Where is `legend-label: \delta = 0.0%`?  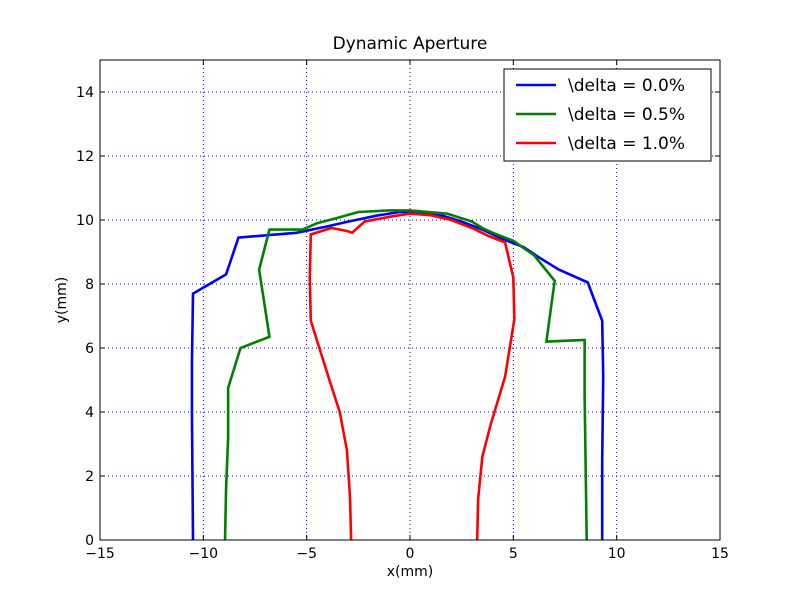
legend-label: \delta = 0.0% is located at coordinates (626, 86).